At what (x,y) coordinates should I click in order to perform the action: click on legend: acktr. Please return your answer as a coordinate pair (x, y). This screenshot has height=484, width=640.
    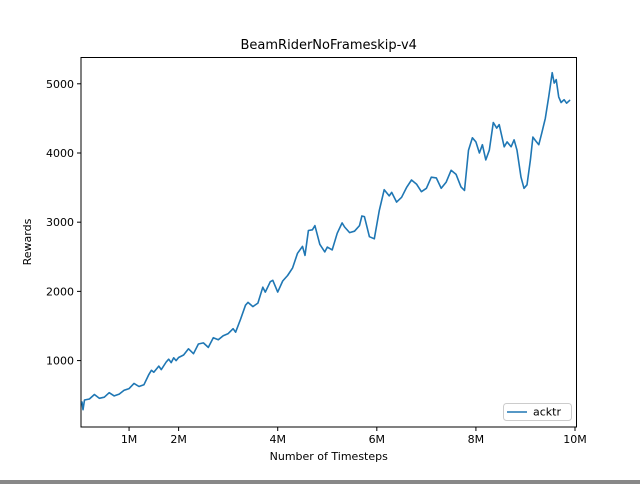
    Looking at the image, I should click on (537, 412).